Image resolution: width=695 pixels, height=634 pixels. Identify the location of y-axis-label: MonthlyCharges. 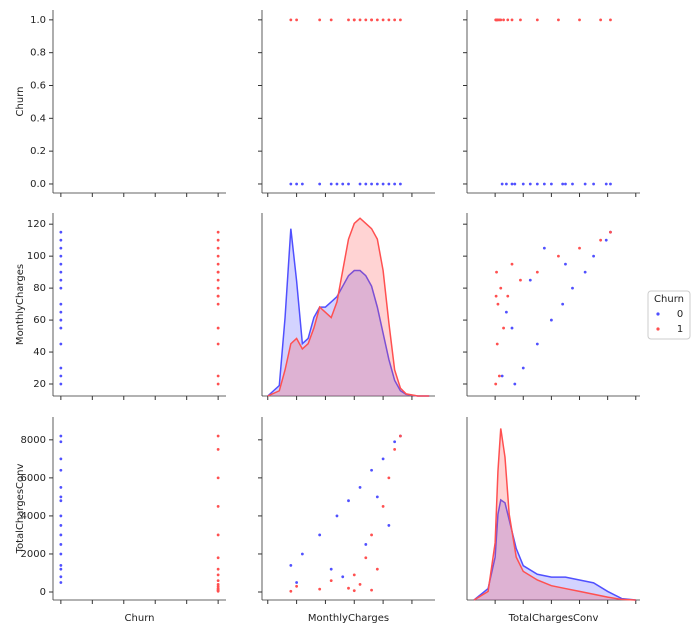
(20, 304).